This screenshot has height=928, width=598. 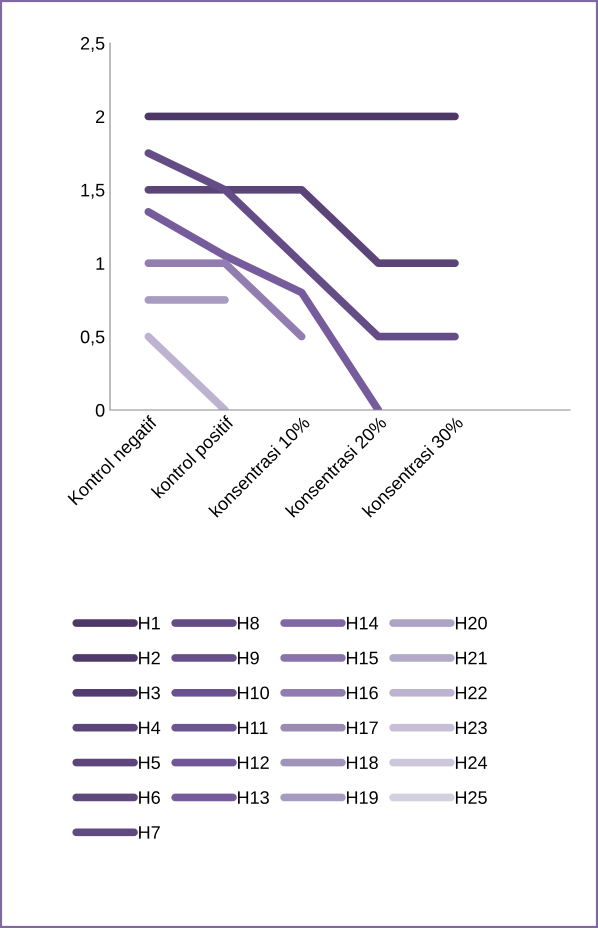 I want to click on legend-label: H2, so click(x=149, y=658).